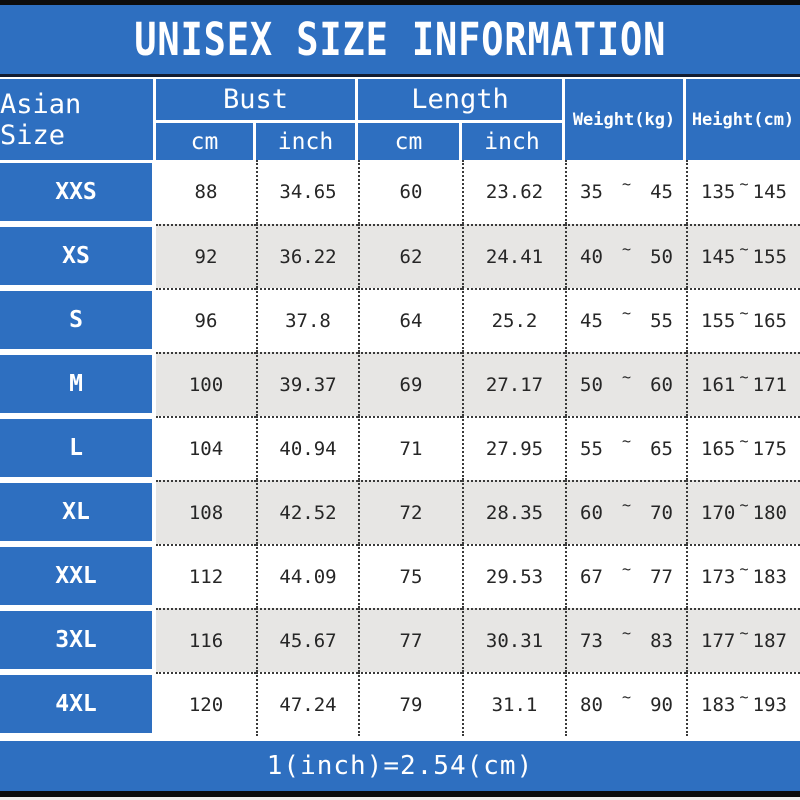 The height and width of the screenshot is (800, 800). I want to click on height-min: 170, so click(718, 513).